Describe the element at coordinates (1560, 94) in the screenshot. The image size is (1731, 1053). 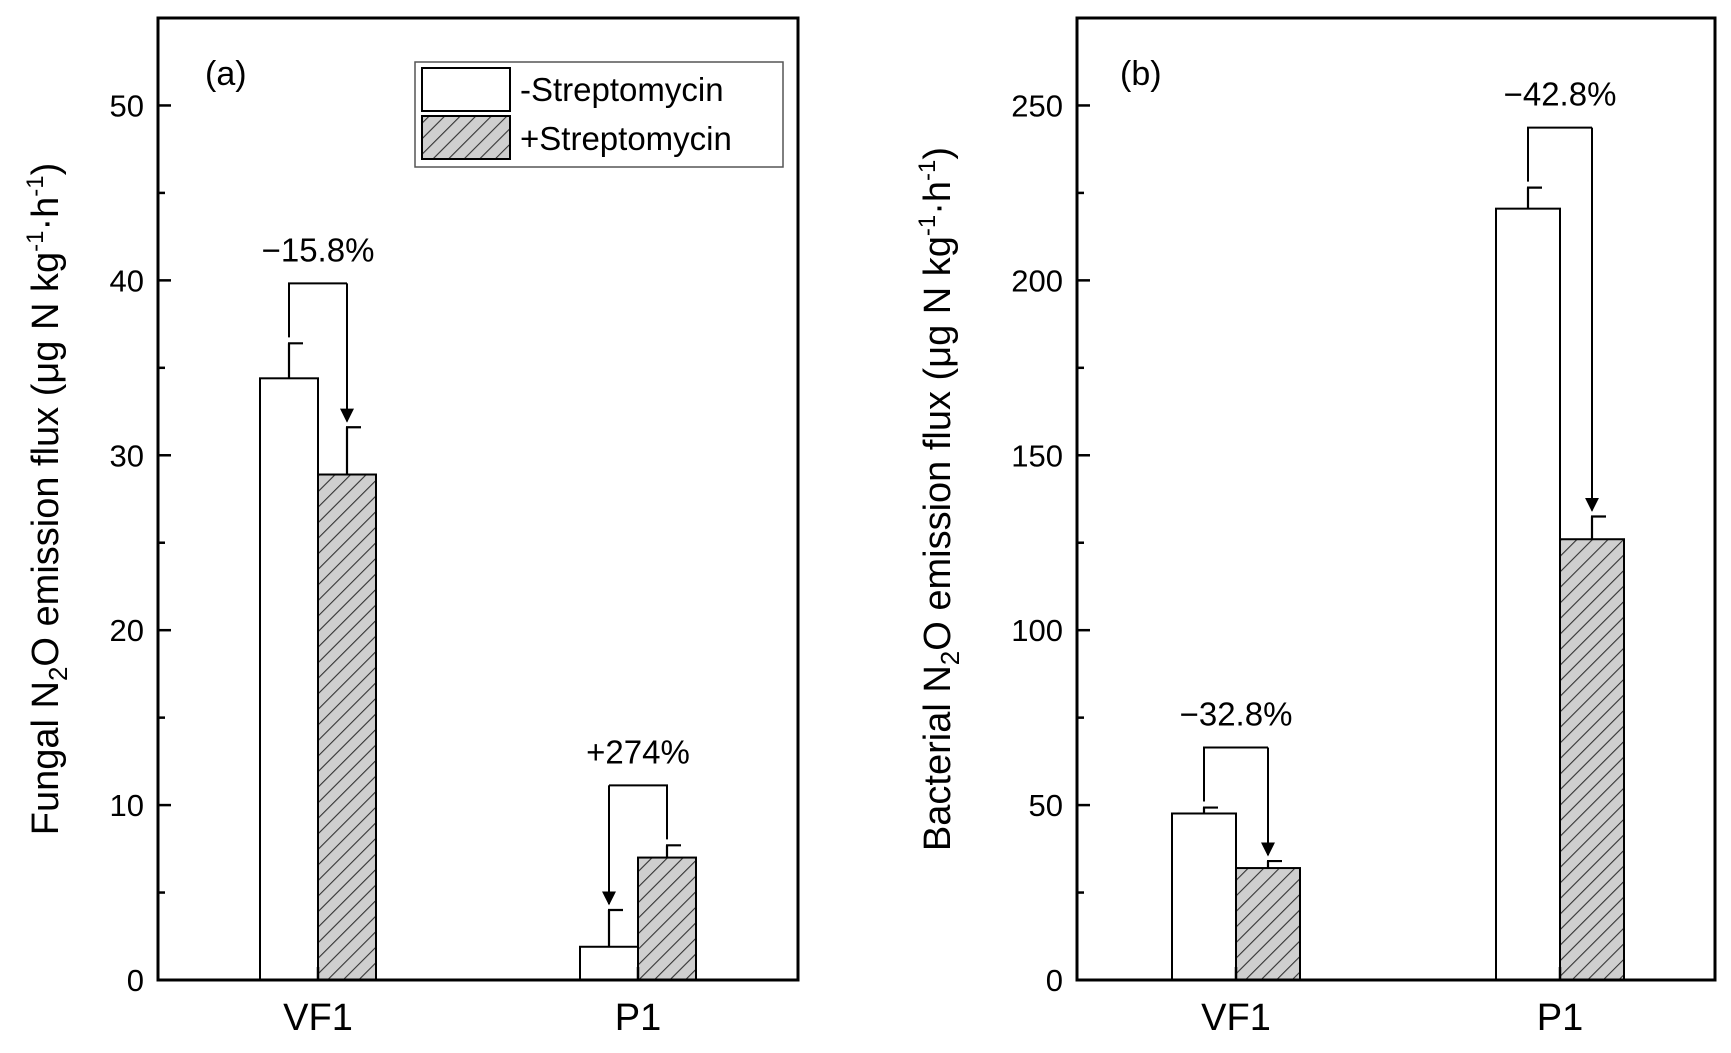
I see `annotation-label: −42.8%` at that location.